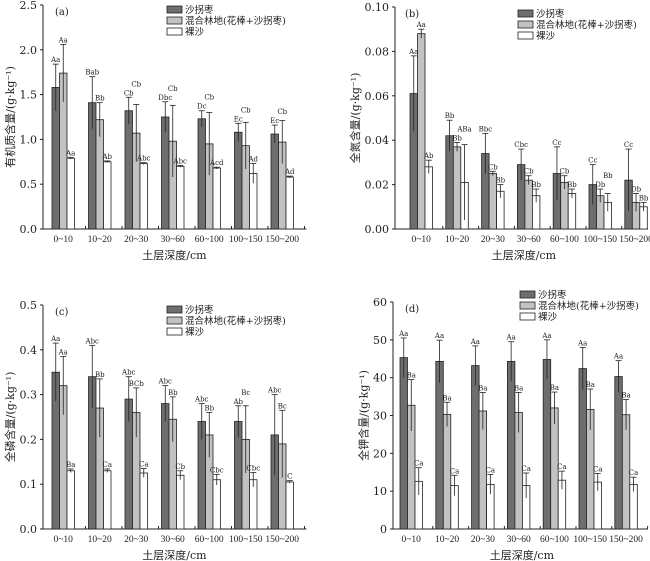 This screenshot has height=561, width=650. Describe the element at coordinates (486, 130) in the screenshot. I see `significance-label: Bbc` at that location.